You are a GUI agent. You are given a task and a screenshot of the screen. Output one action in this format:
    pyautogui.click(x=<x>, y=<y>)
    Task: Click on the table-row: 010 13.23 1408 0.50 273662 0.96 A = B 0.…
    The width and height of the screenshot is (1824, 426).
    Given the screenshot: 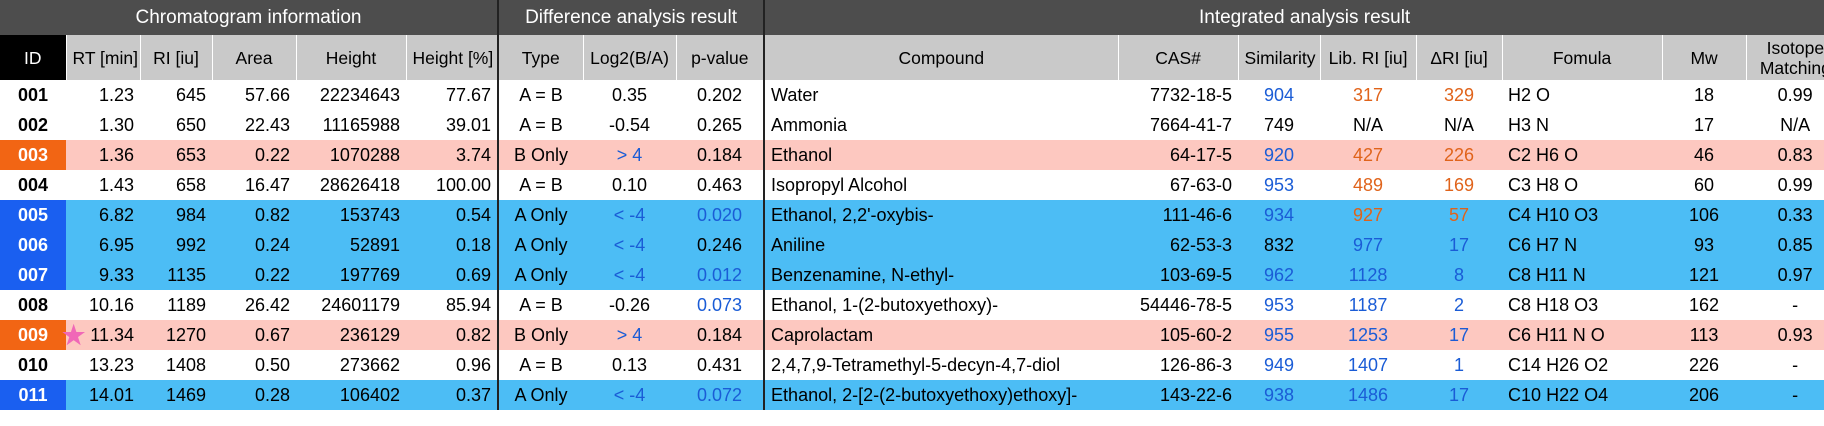 What is the action you would take?
    pyautogui.click(x=912, y=365)
    